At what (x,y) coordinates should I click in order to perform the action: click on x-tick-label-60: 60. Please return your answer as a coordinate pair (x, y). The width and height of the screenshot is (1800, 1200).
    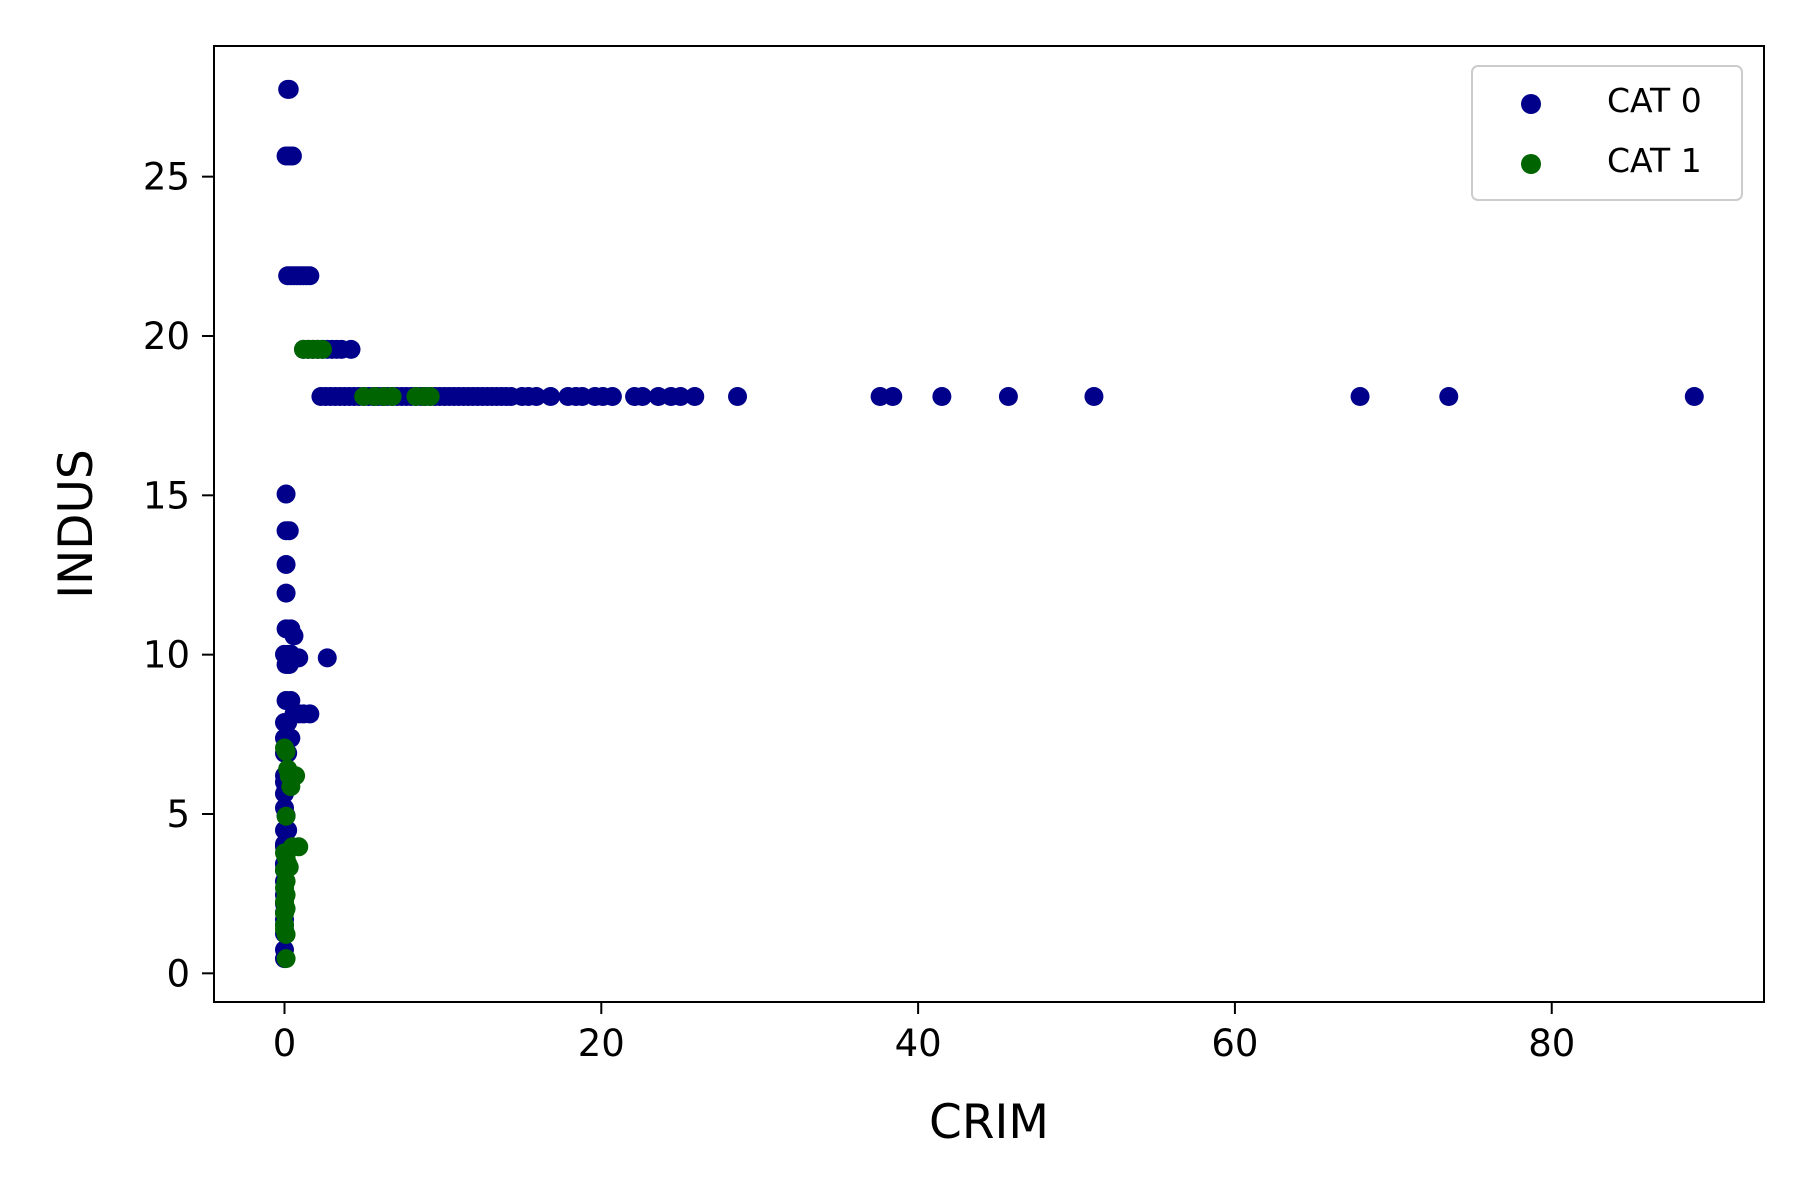
    Looking at the image, I should click on (1234, 1043).